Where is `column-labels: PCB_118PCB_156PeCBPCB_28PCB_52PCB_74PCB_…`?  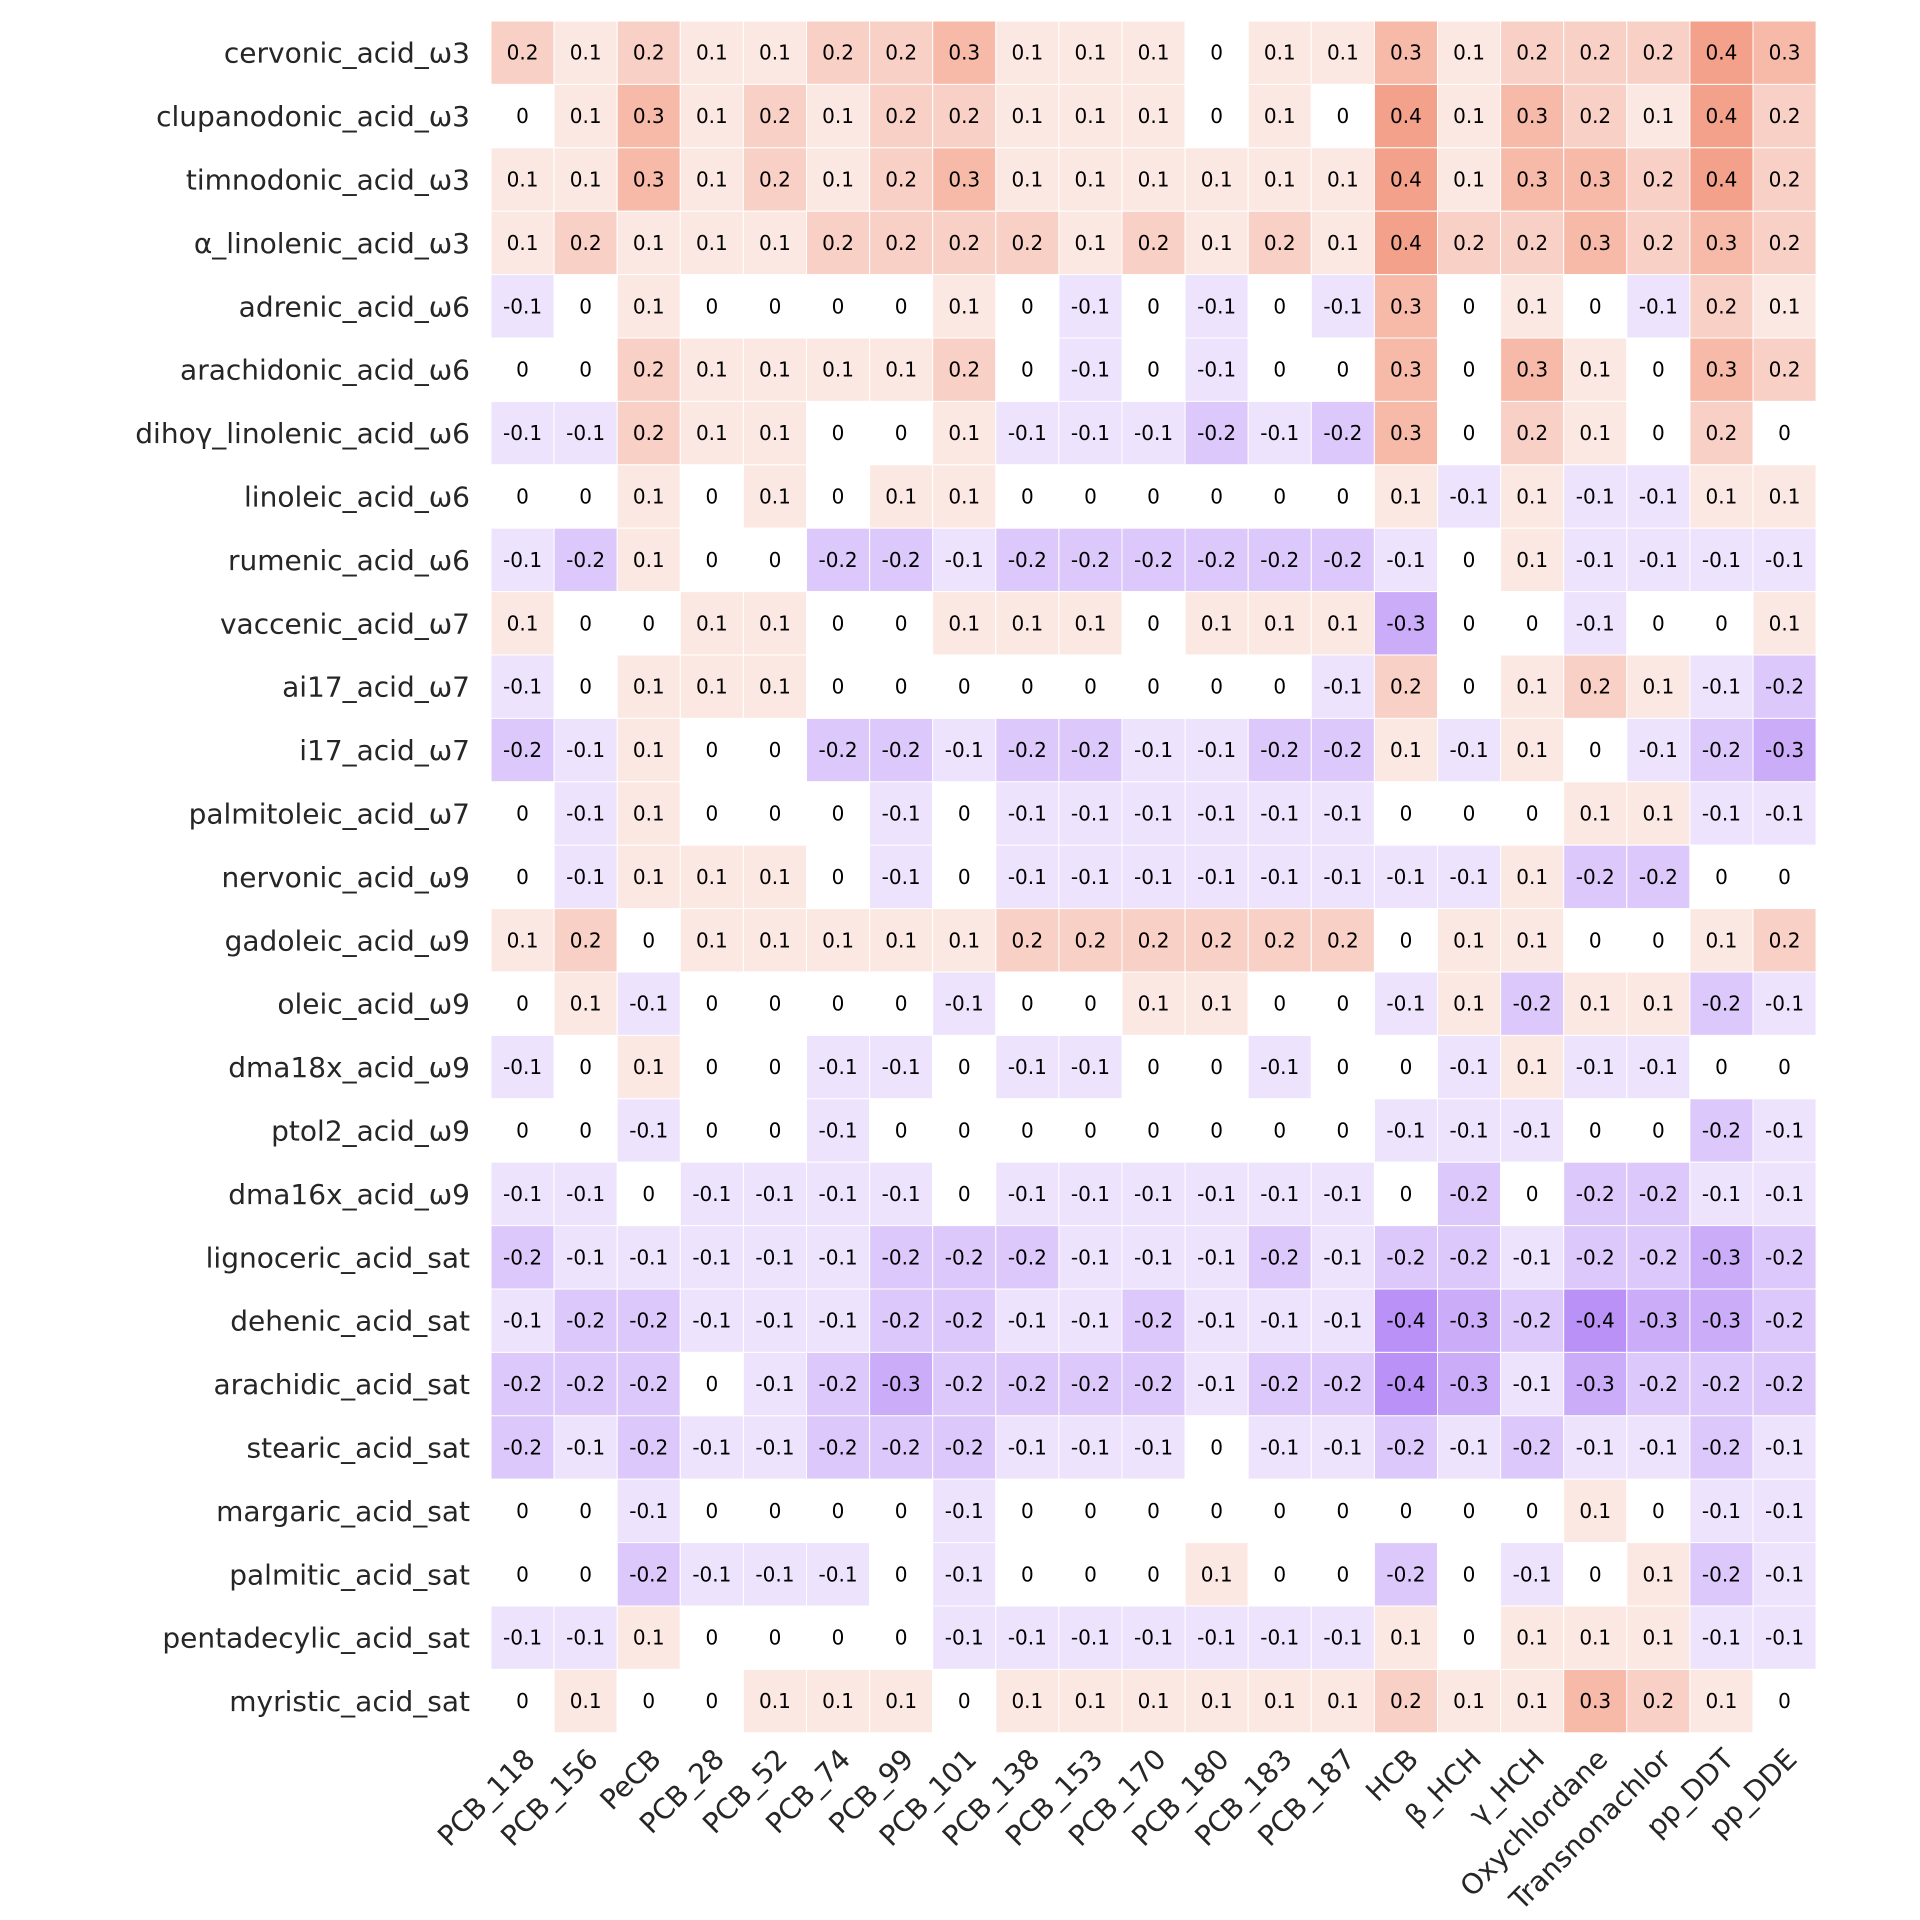
column-labels: PCB_118PCB_156PeCBPCB_28PCB_52PCB_74PCB_… is located at coordinates (1117, 1830).